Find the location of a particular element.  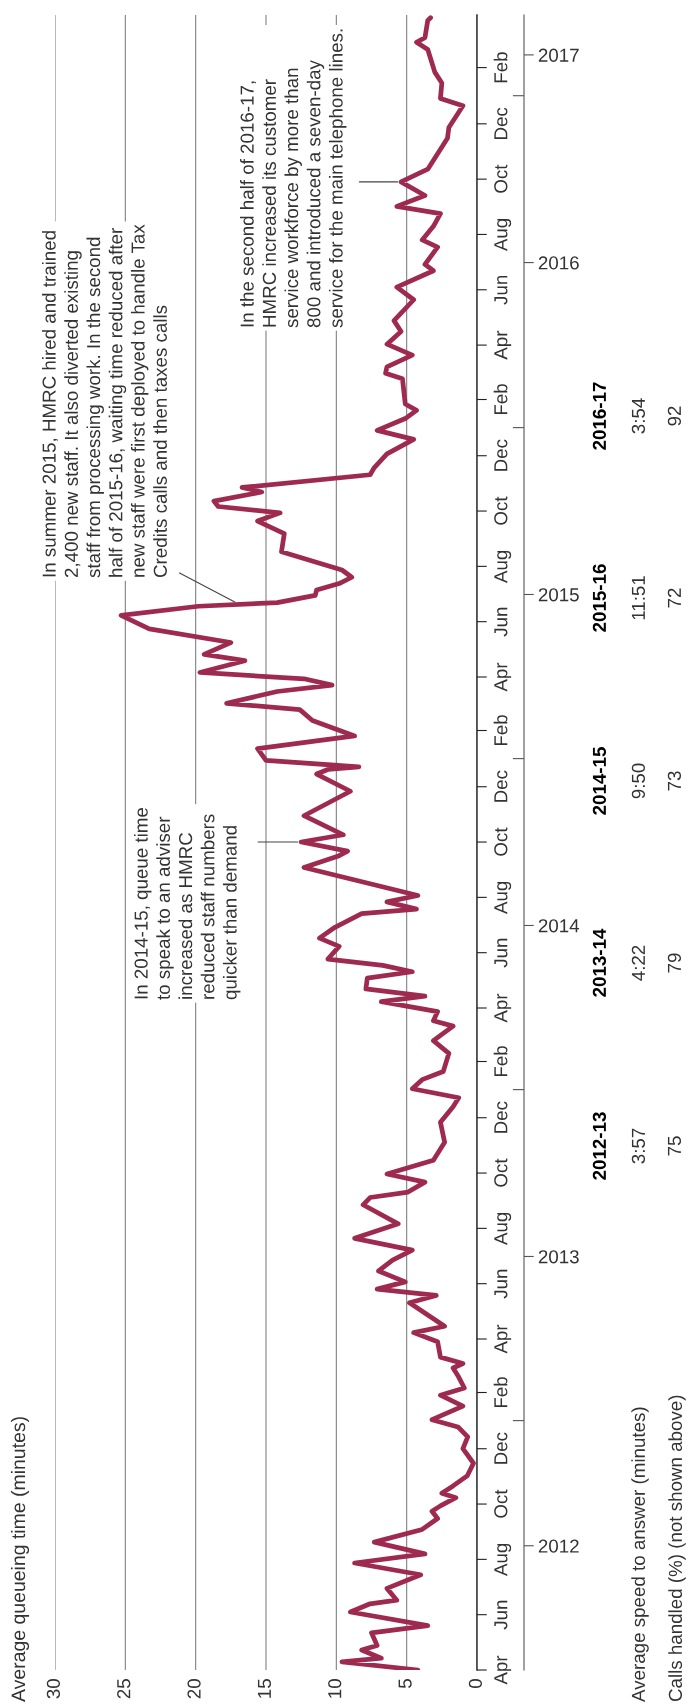

y2-tick-label: 2013 is located at coordinates (558, 1257).